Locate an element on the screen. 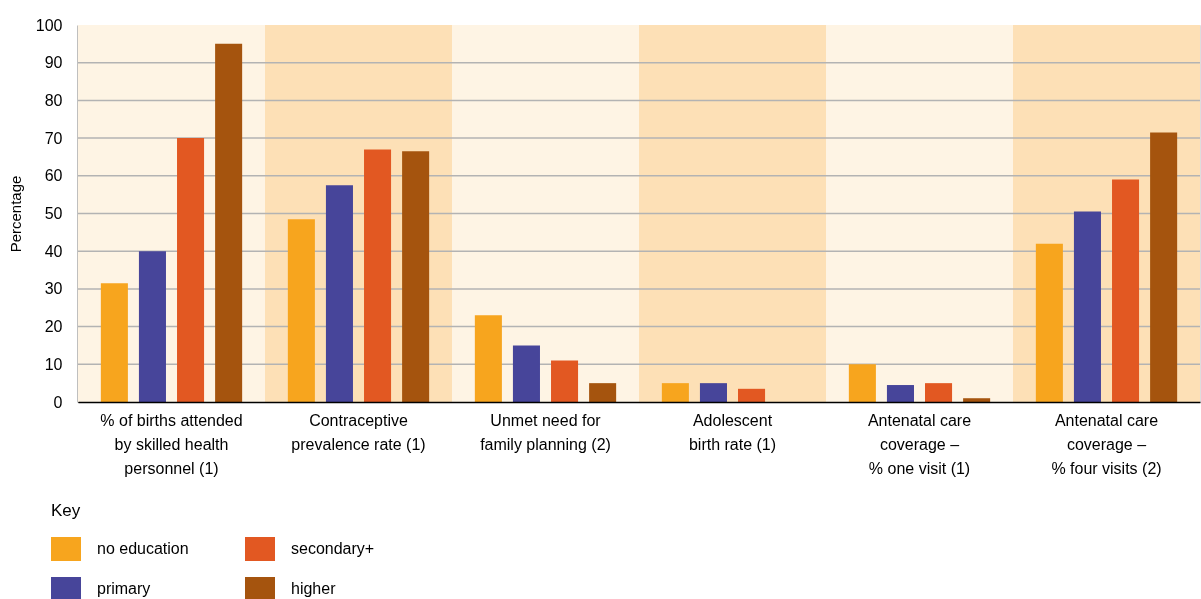  legend-label: higher is located at coordinates (314, 588).